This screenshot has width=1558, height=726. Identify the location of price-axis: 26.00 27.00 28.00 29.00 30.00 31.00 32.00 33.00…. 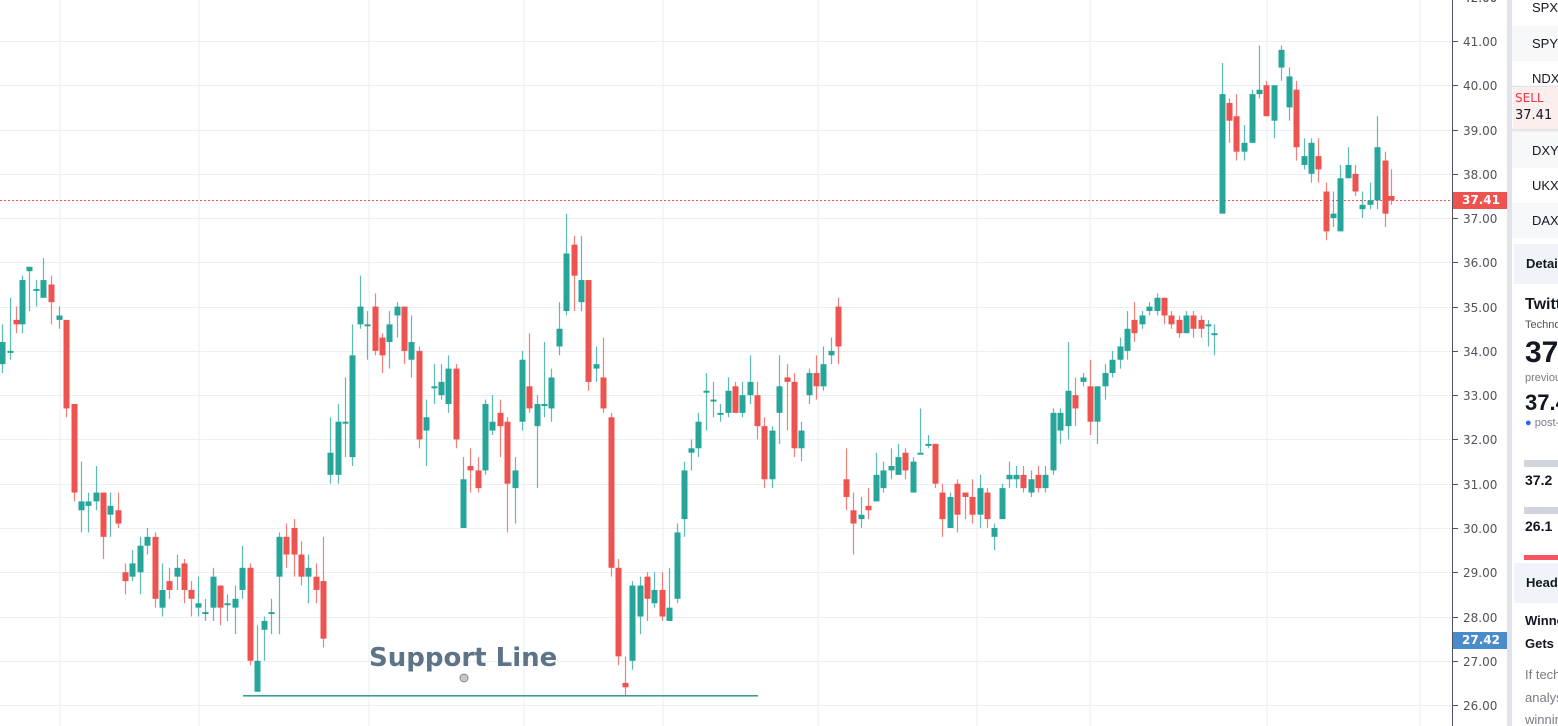
(1480, 363).